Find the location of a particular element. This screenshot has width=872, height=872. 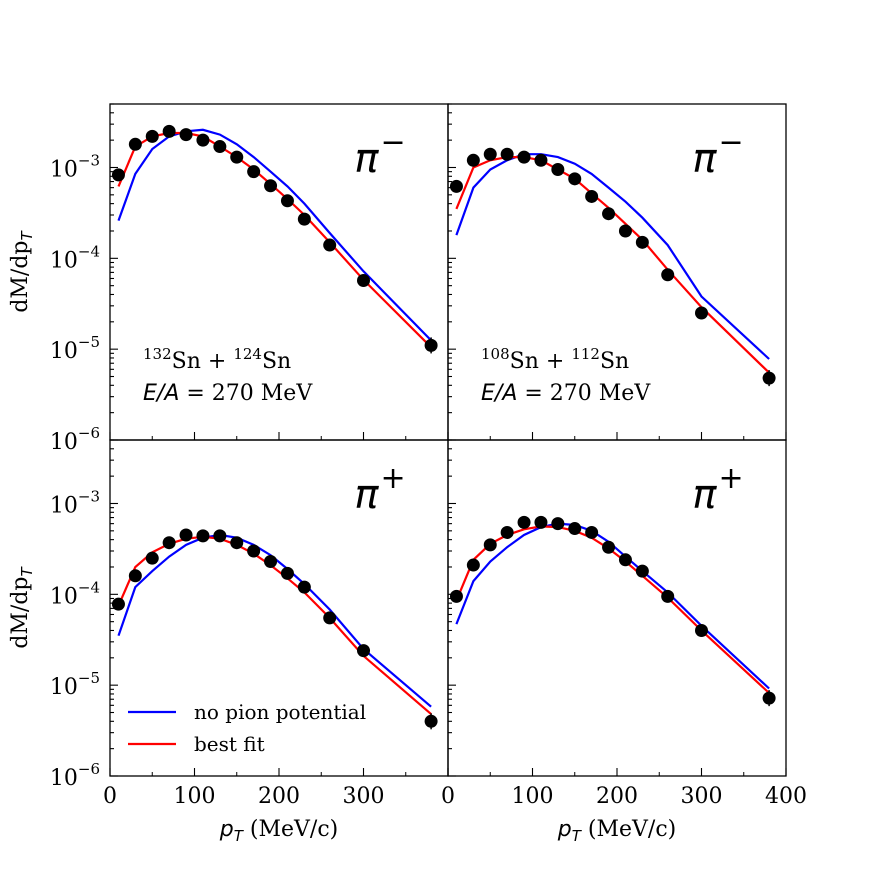

system-label: 132Sn + 124Sn is located at coordinates (217, 359).